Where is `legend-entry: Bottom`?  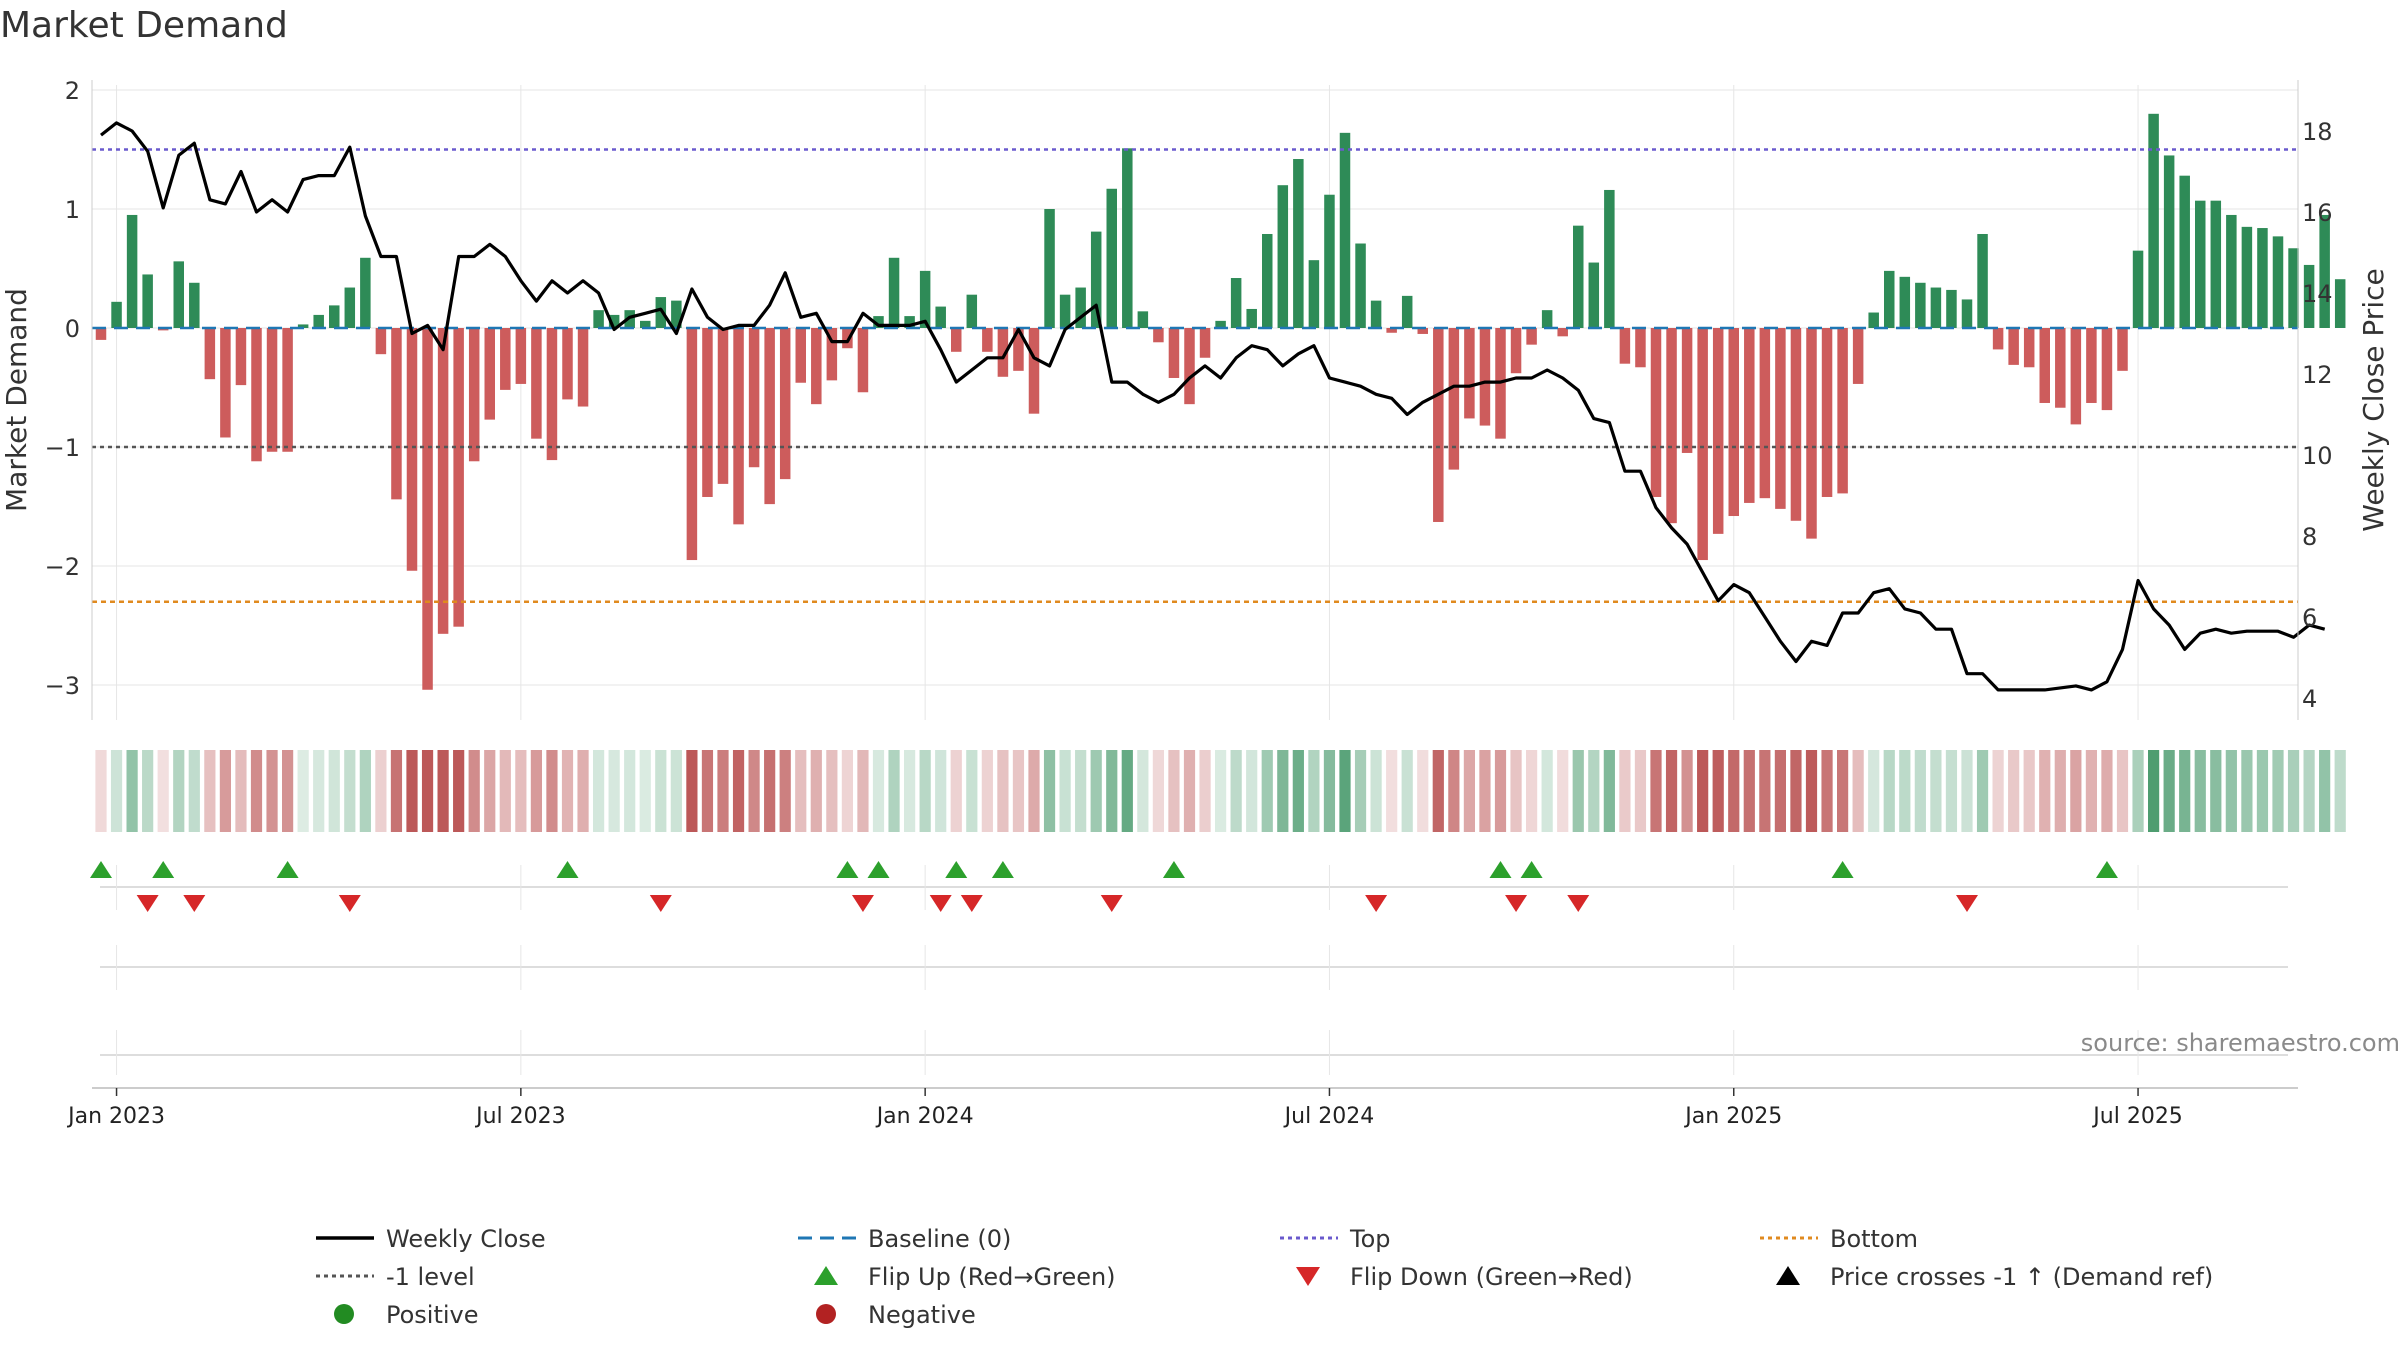
legend-entry: Bottom is located at coordinates (1839, 1239).